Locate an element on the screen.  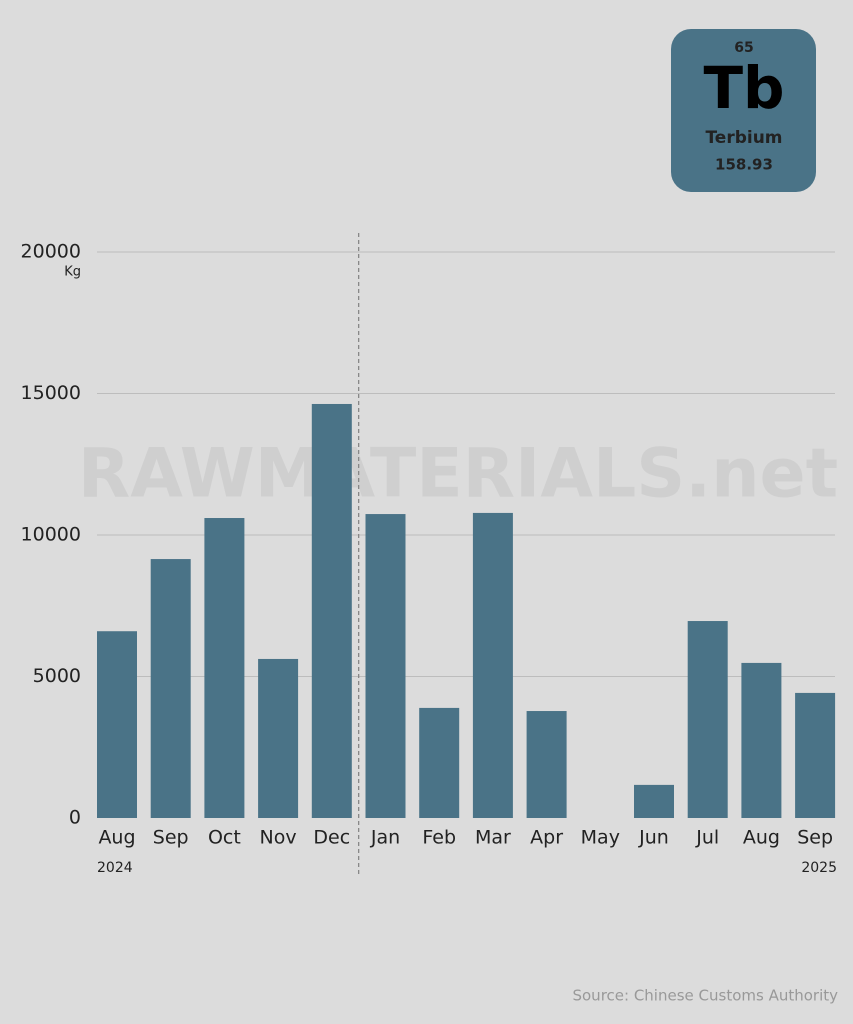
x-tick-label: Oct is located at coordinates (224, 838).